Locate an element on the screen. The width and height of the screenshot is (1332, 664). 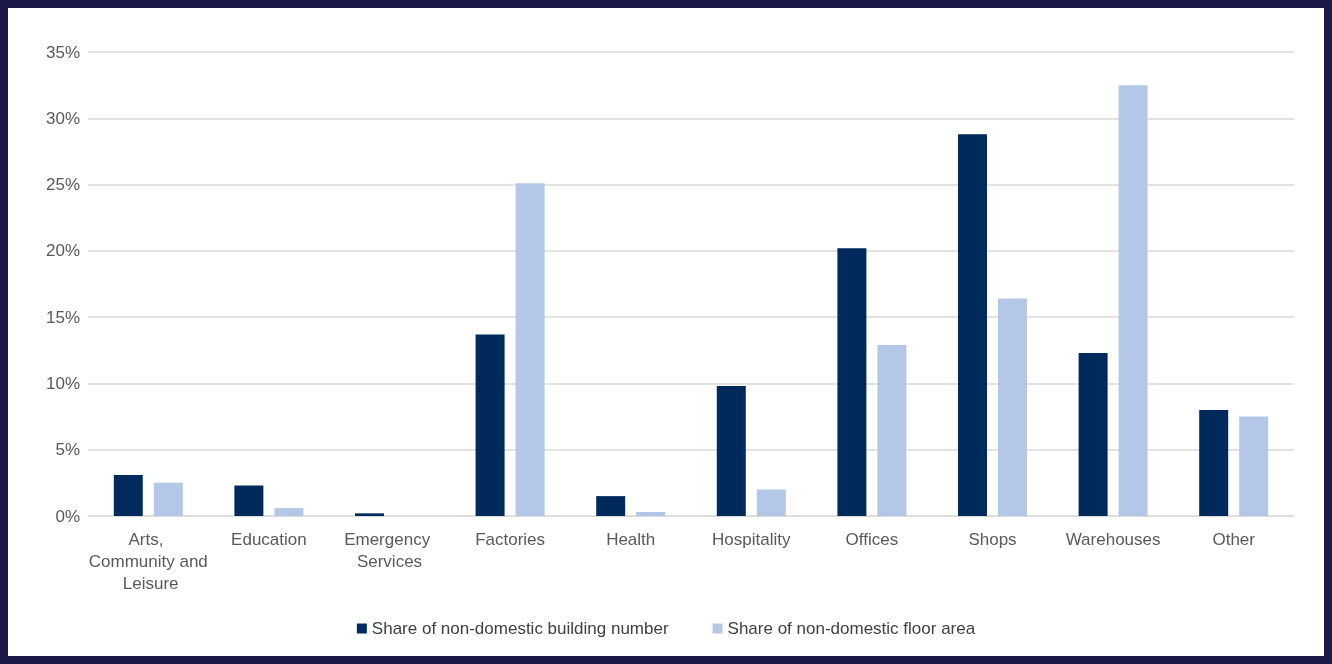
y-tick-label: 15% is located at coordinates (62, 317).